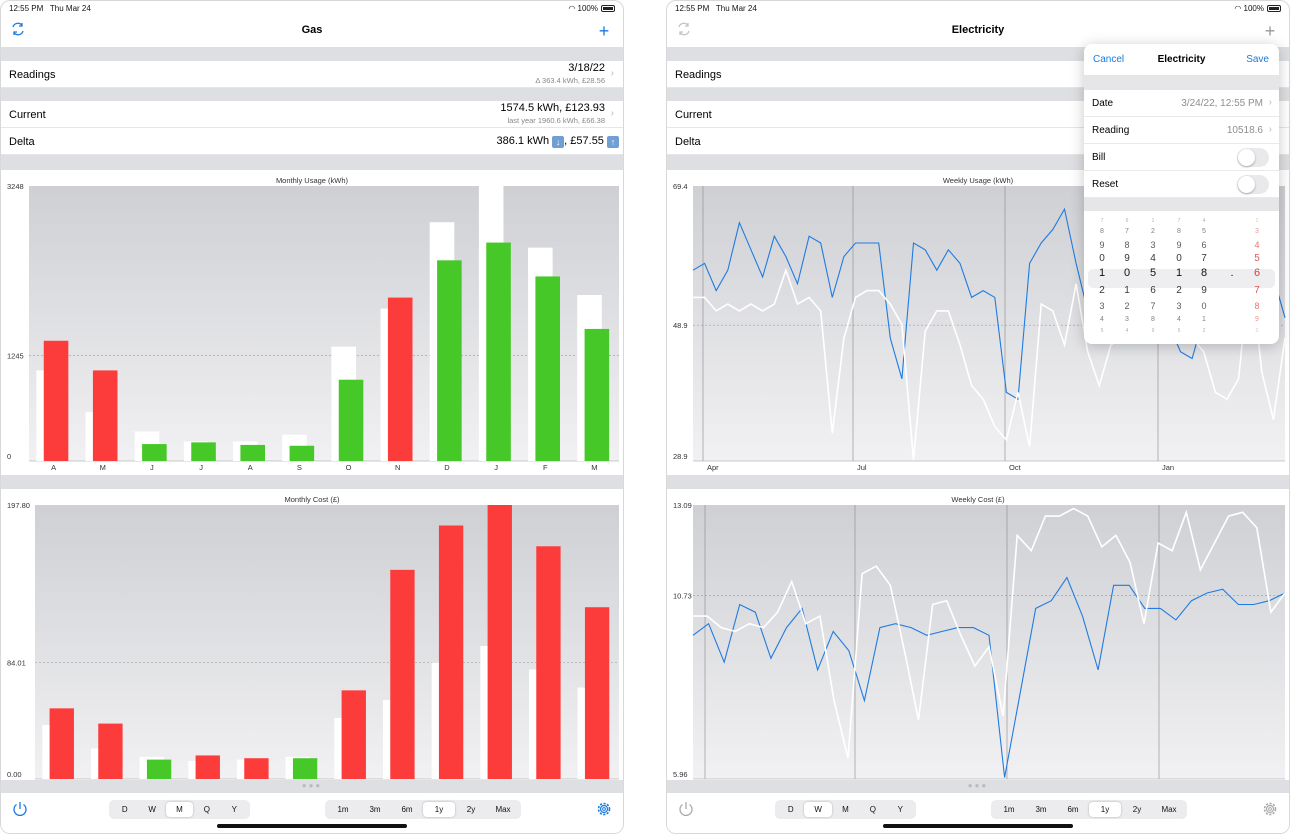  Describe the element at coordinates (312, 141) in the screenshot. I see `delta-row: Delta 386.1 kWh ↓, £57.55 ↑` at that location.